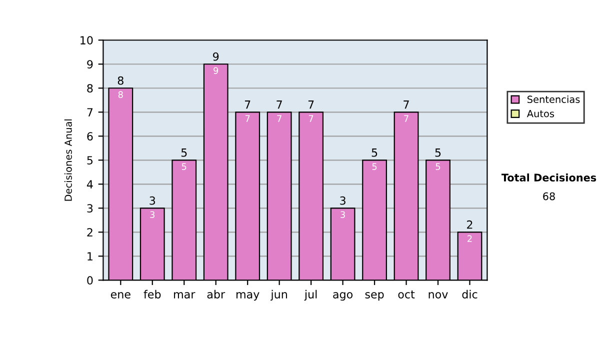 Image resolution: width=600 pixels, height=340 pixels. What do you see at coordinates (120, 295) in the screenshot?
I see `x-tick-label: ene` at bounding box center [120, 295].